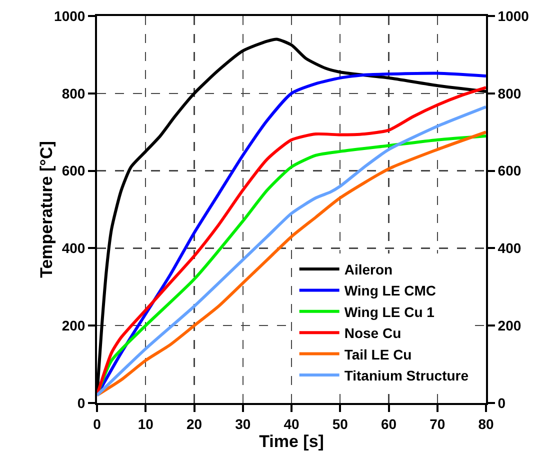  What do you see at coordinates (243, 424) in the screenshot?
I see `x-tick-label: 30` at bounding box center [243, 424].